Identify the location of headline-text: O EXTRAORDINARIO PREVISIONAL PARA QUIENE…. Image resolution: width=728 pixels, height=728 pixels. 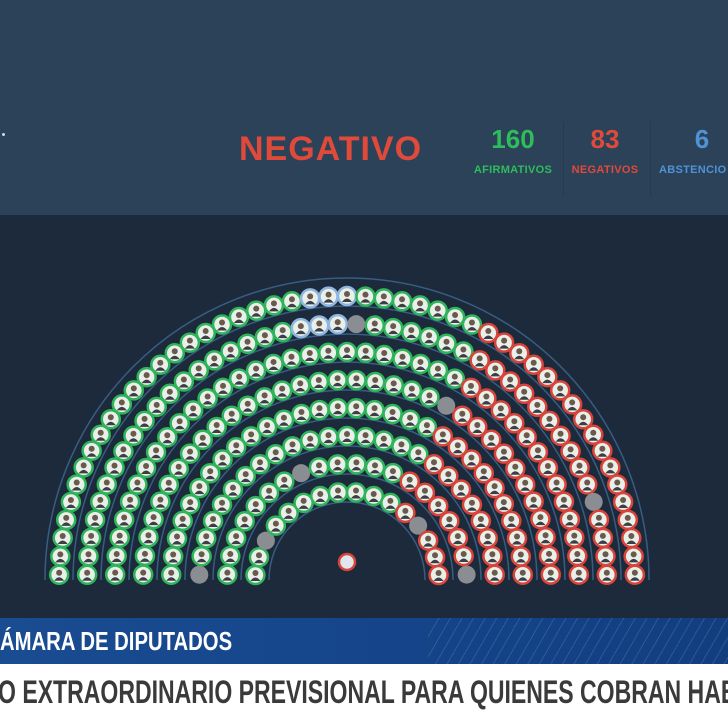
(364, 692).